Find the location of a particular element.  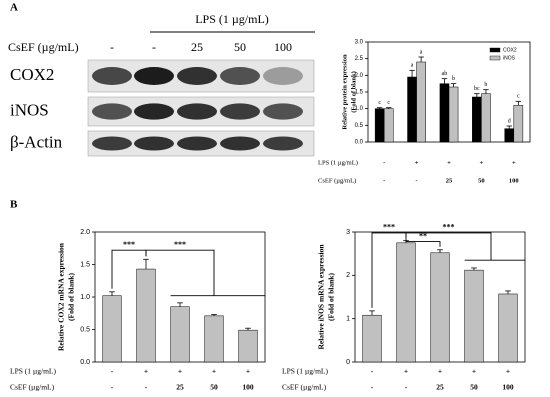

dose-label: 50 is located at coordinates (240, 47).